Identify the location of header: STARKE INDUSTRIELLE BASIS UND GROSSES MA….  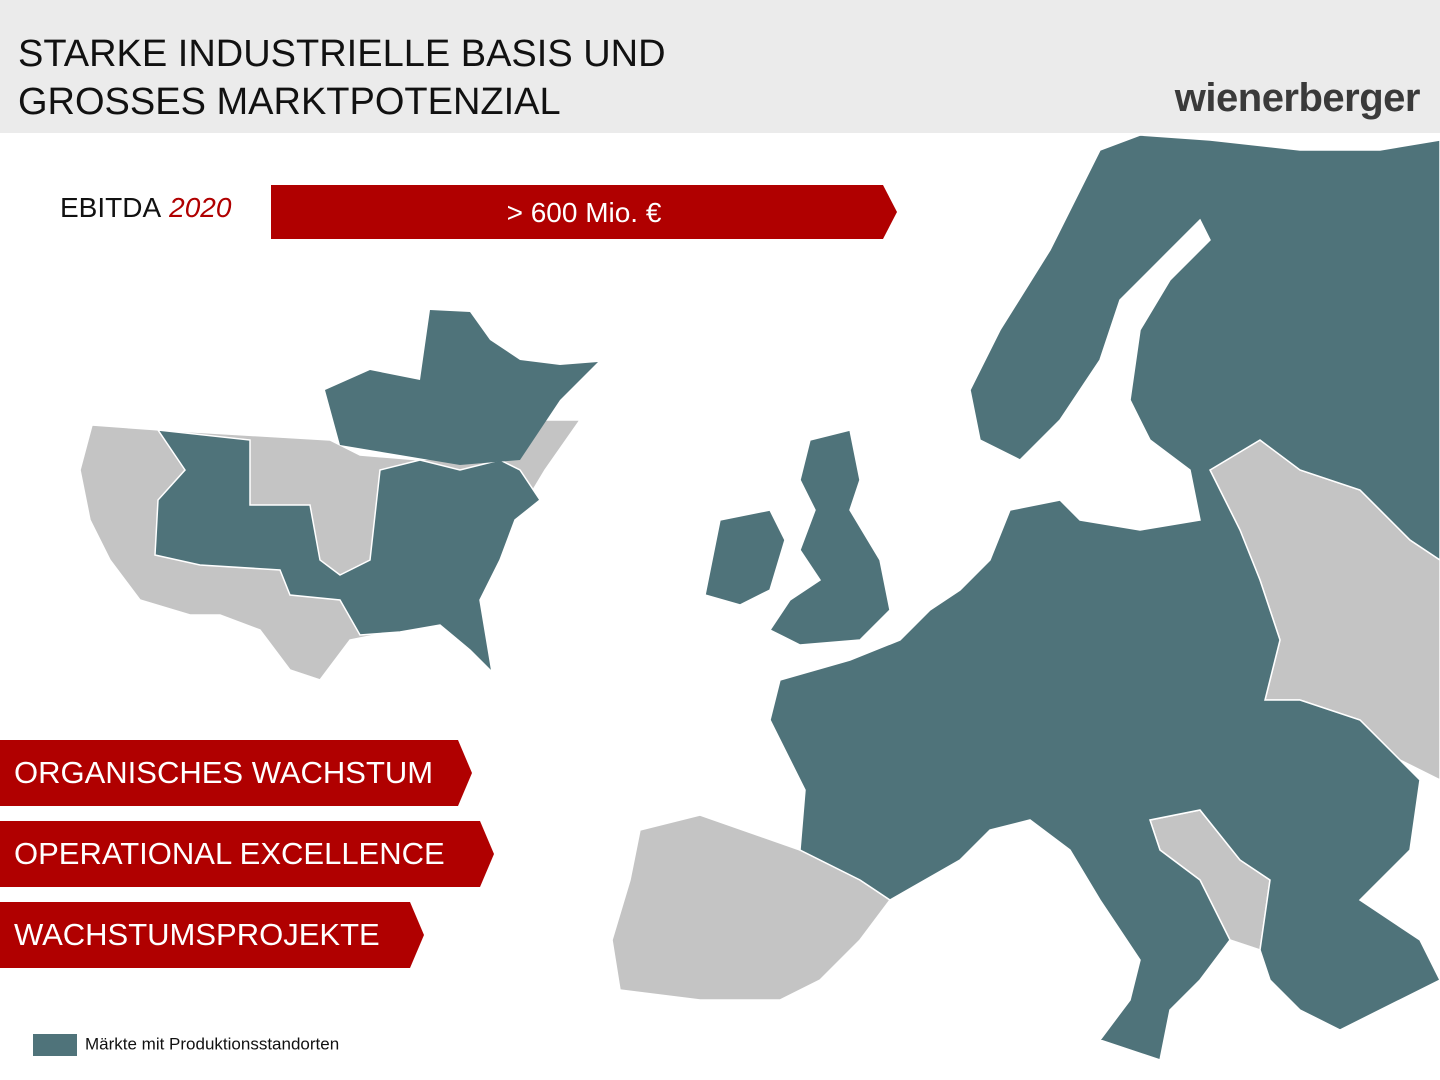
(720, 66).